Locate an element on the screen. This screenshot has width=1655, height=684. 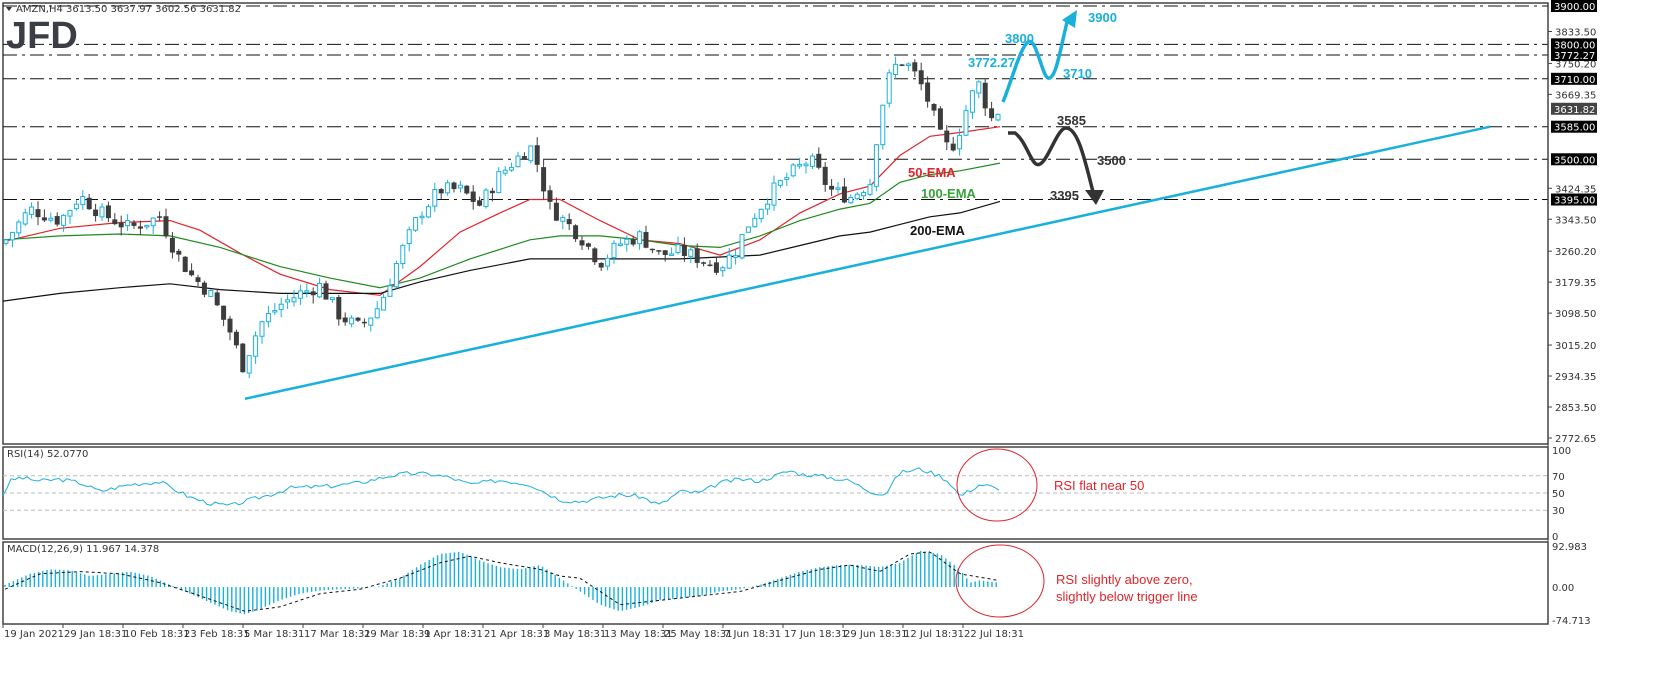
price-tick-label: 3343.50 is located at coordinates (1575, 220).